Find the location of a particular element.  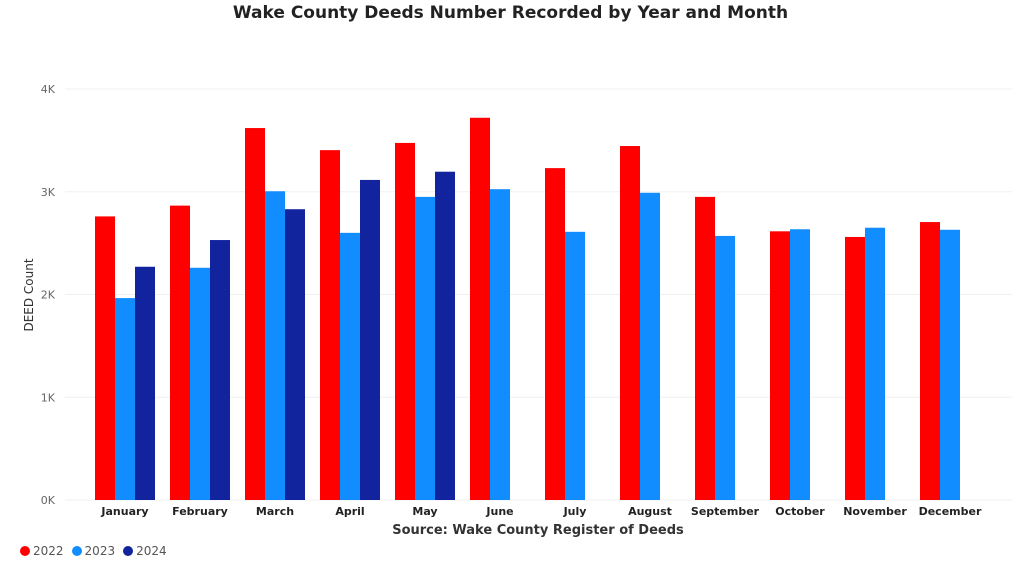

bar-2022-june is located at coordinates (480, 309).